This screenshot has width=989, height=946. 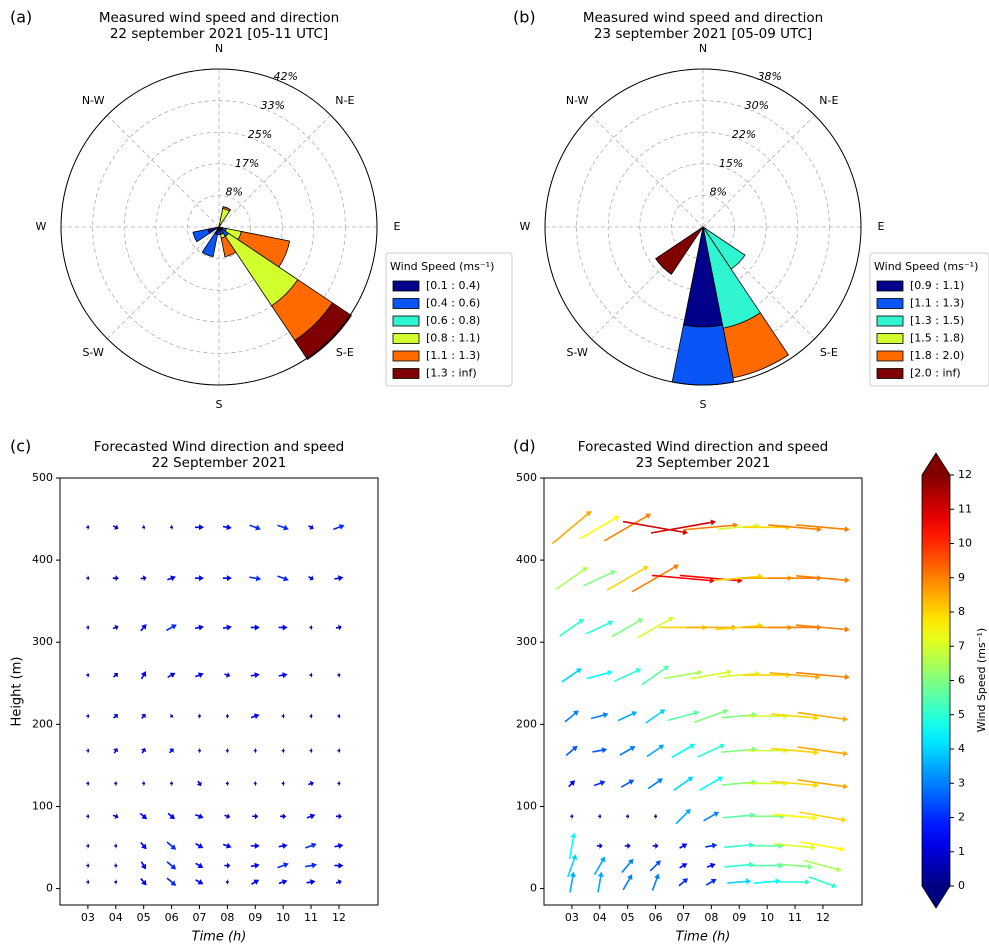 I want to click on colorbar-tick-label: 11, so click(x=965, y=508).